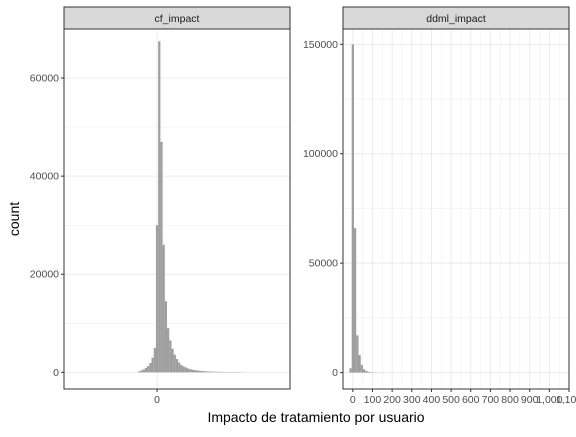  I want to click on y-tick-label: 40000, so click(44, 177).